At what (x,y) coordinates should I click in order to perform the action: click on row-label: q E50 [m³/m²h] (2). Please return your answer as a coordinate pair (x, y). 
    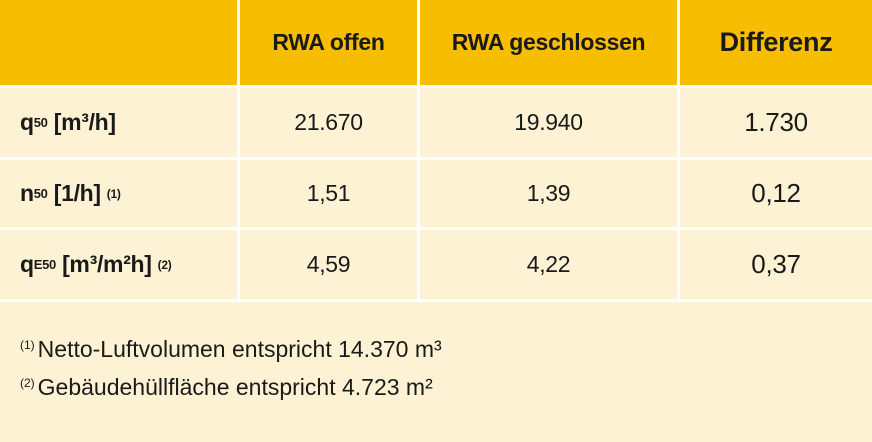
    Looking at the image, I should click on (120, 266).